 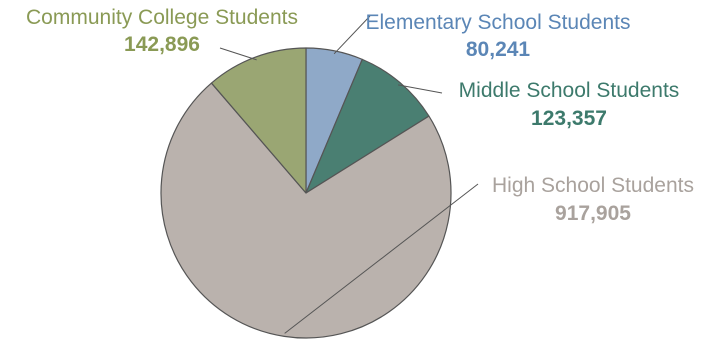 What do you see at coordinates (593, 185) in the screenshot?
I see `label-high: High School Students` at bounding box center [593, 185].